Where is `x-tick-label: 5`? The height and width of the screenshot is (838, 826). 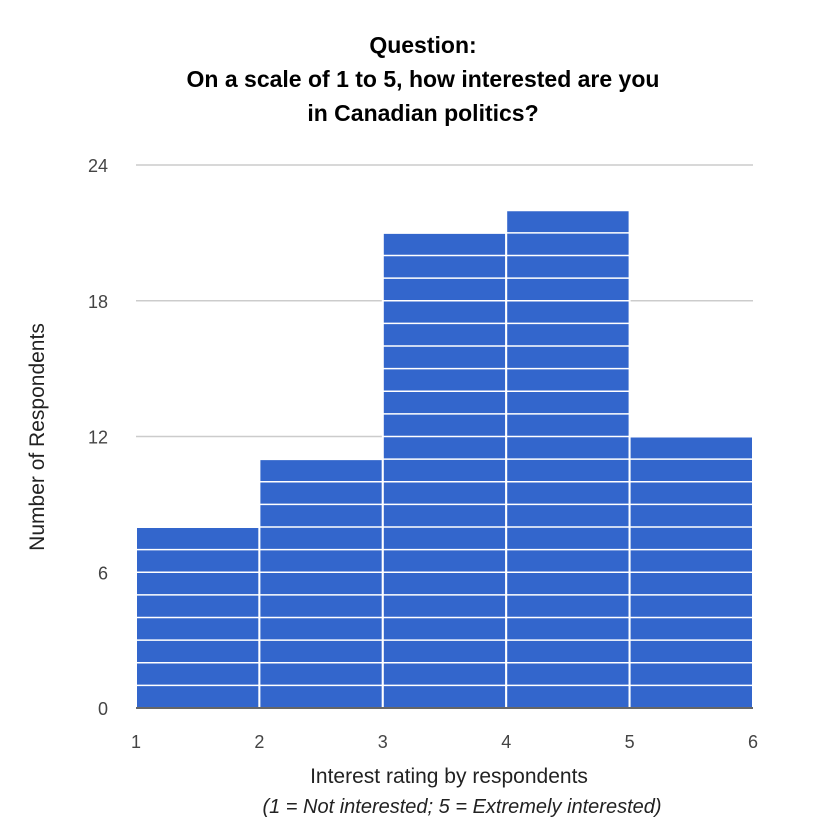
x-tick-label: 5 is located at coordinates (630, 742).